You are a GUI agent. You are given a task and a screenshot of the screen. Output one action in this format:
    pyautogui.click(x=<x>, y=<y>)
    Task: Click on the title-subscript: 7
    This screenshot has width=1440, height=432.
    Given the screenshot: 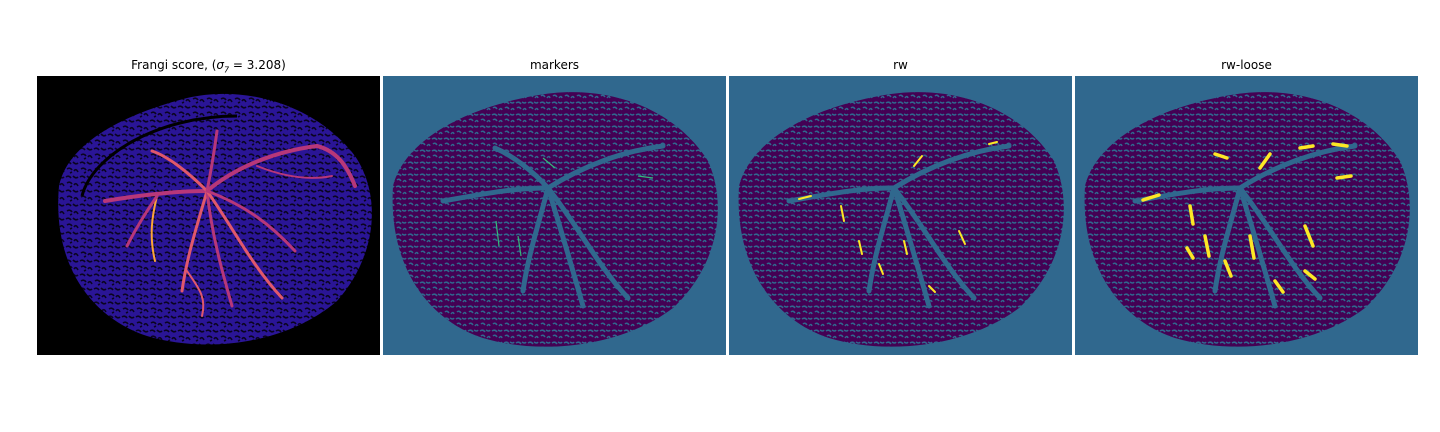 What is the action you would take?
    pyautogui.click(x=227, y=70)
    